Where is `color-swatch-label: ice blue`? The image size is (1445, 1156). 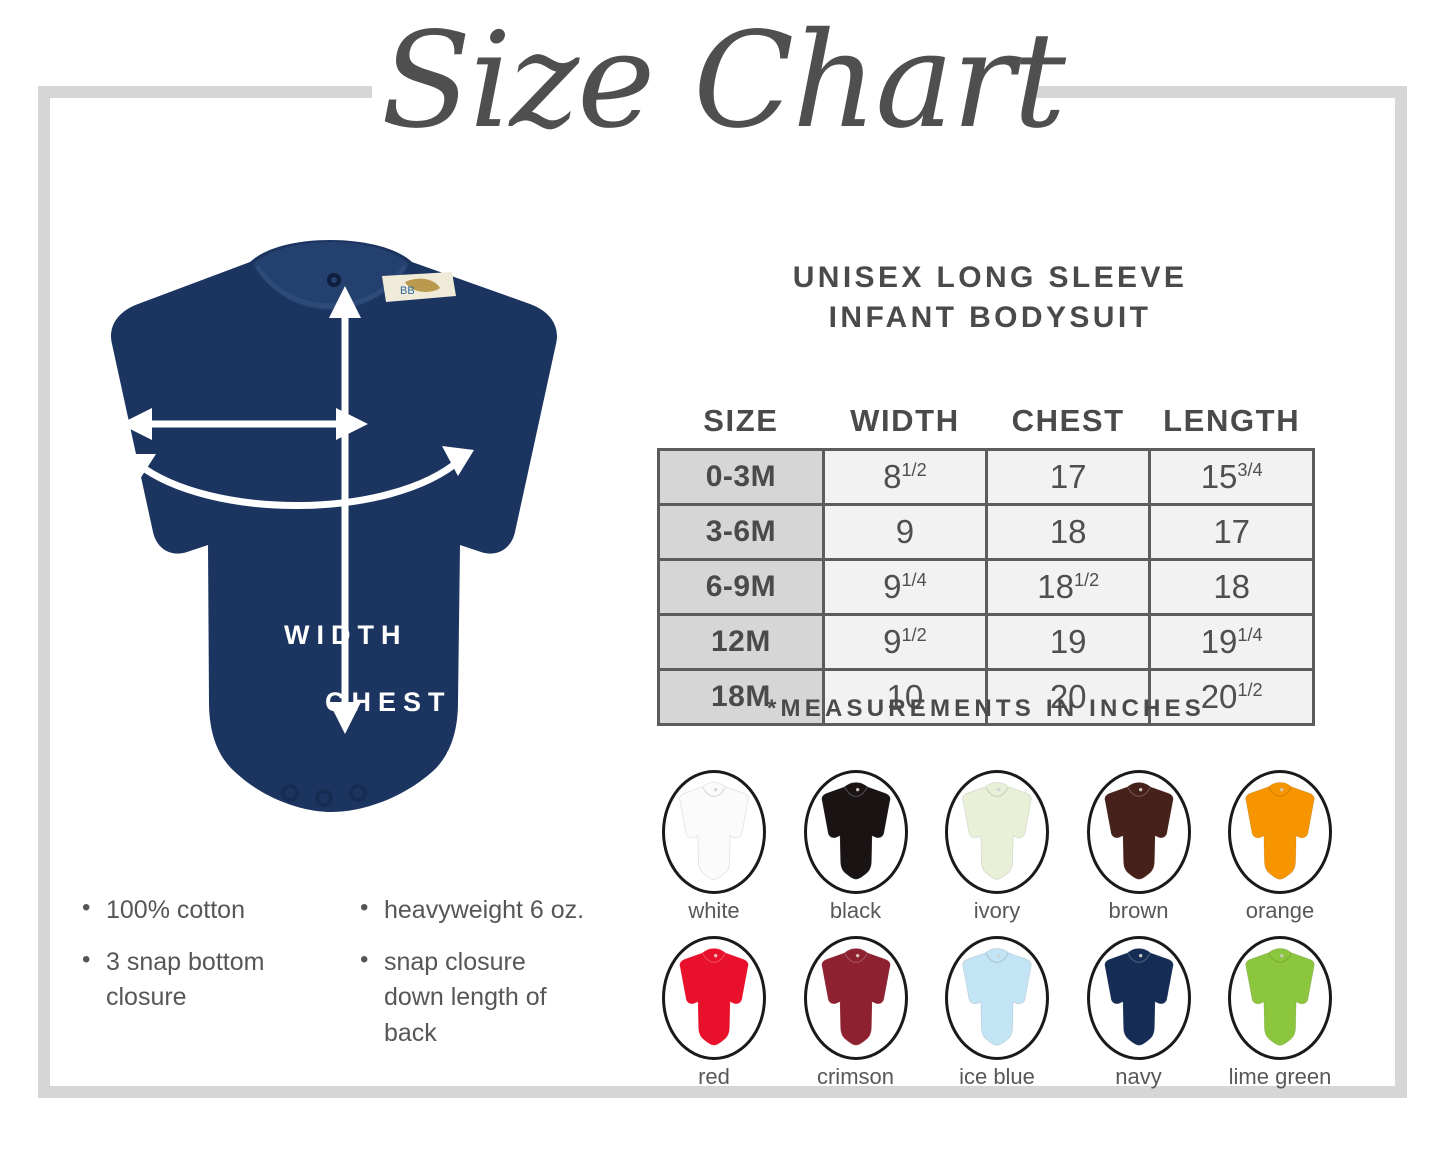 color-swatch-label: ice blue is located at coordinates (997, 1076).